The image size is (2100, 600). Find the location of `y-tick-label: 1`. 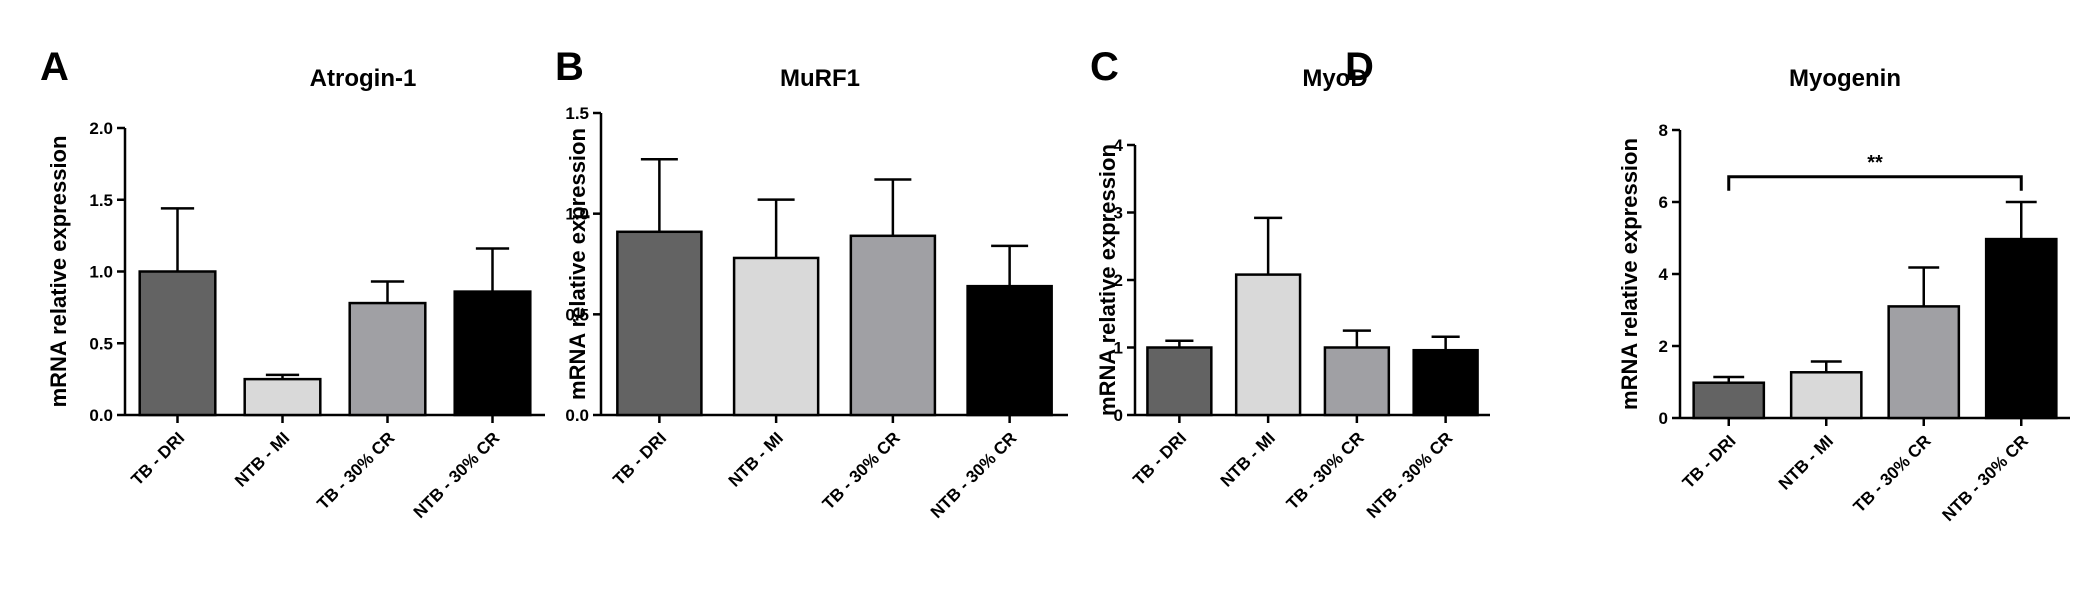

y-tick-label: 1 is located at coordinates (1118, 348).